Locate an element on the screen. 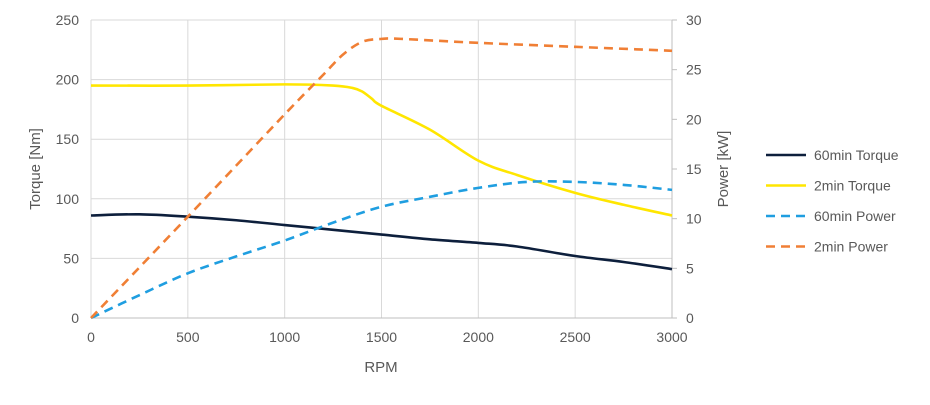 The image size is (930, 405). y2-tick-label: 25 is located at coordinates (694, 70).